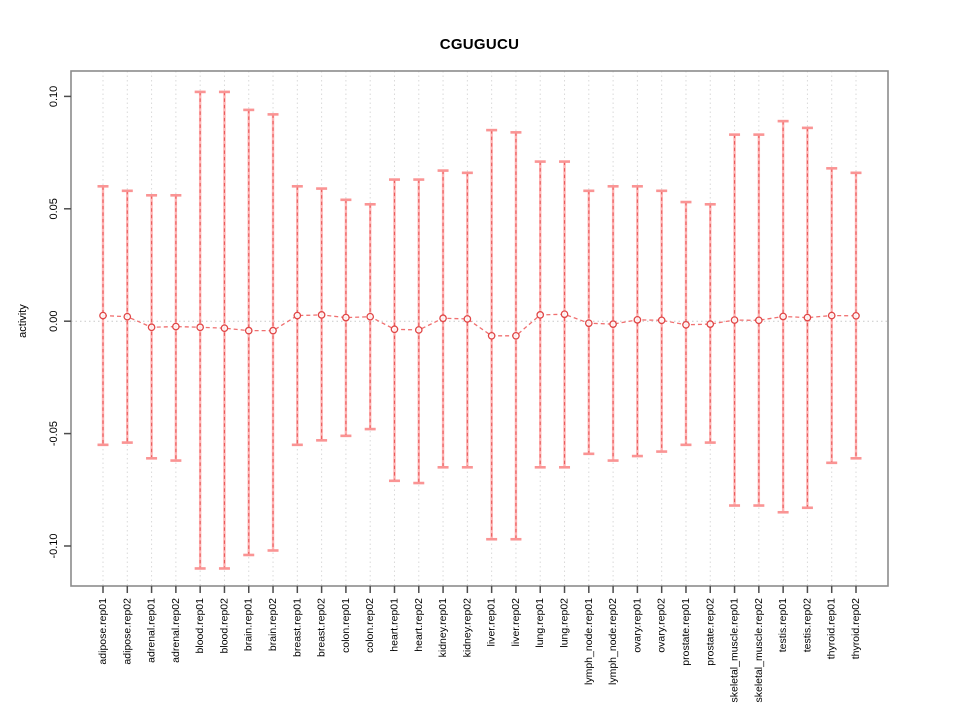  What do you see at coordinates (492, 622) in the screenshot?
I see `x-tick-label: liver.rep01` at bounding box center [492, 622].